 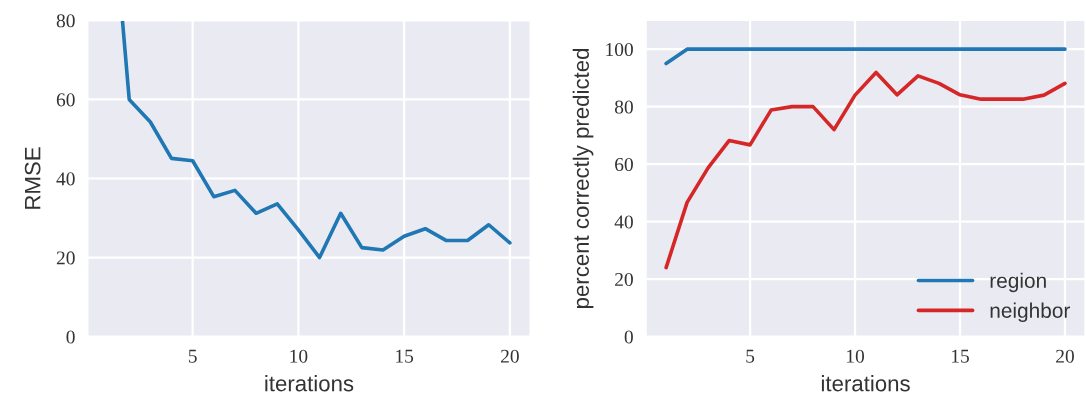 I want to click on y-axis-title: RMSE, so click(x=32, y=178).